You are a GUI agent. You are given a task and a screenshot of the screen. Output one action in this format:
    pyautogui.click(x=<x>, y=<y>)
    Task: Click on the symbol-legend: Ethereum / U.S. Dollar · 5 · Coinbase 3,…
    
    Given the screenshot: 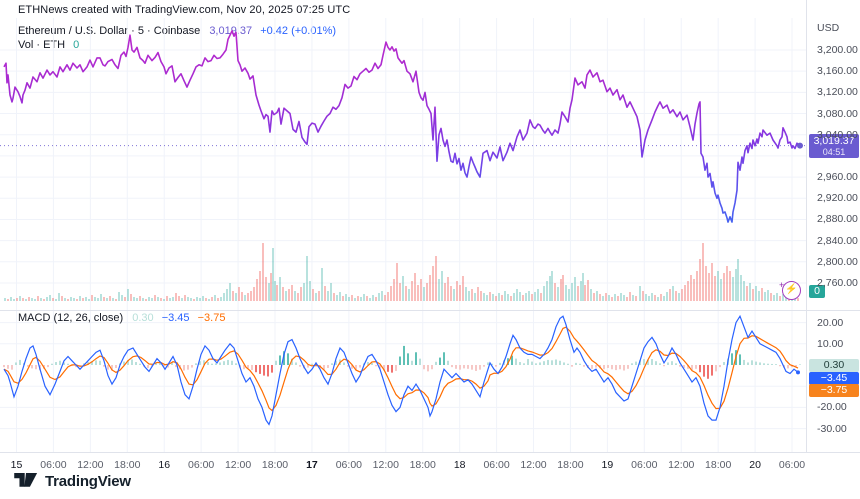 What is the action you would take?
    pyautogui.click(x=177, y=31)
    